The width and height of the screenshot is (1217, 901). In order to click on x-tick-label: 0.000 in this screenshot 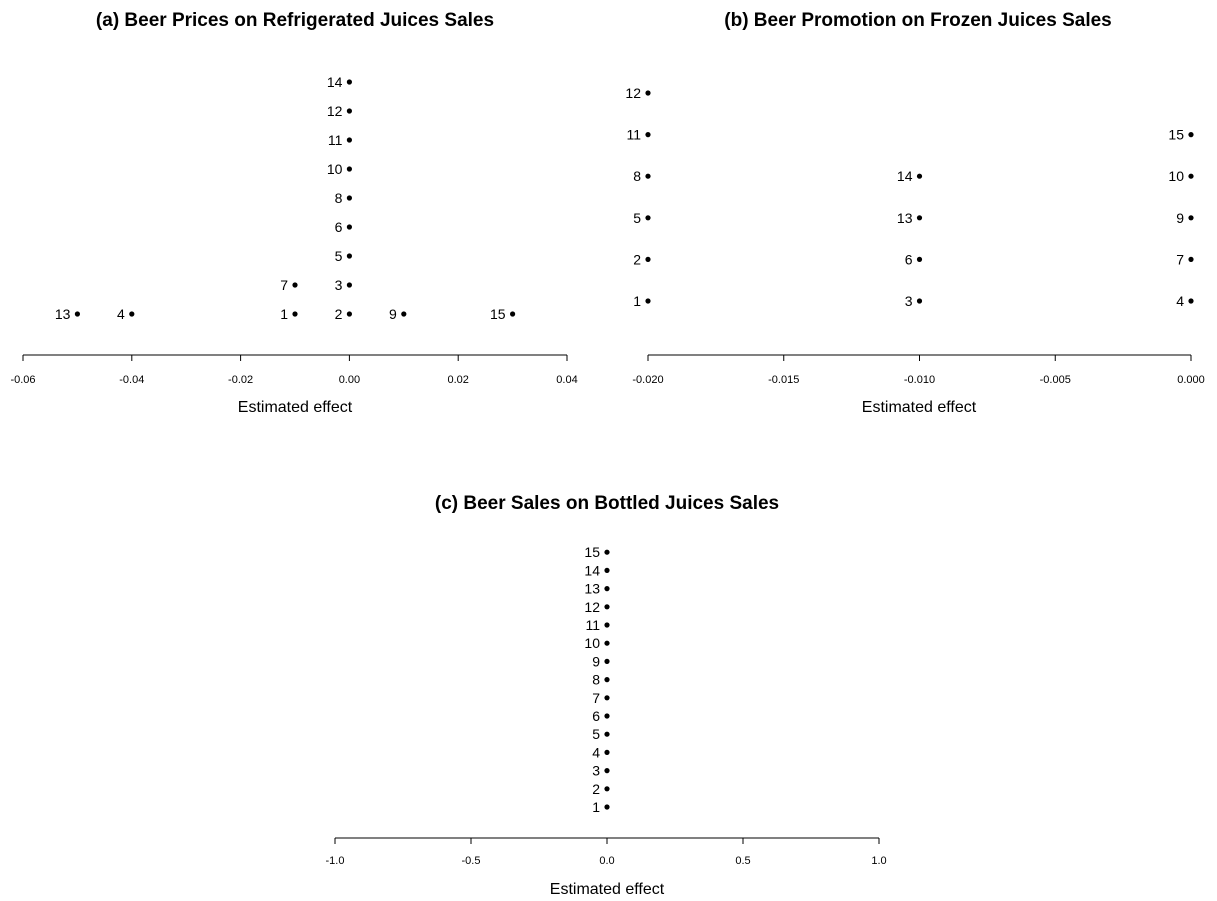, I will do `click(1191, 380)`.